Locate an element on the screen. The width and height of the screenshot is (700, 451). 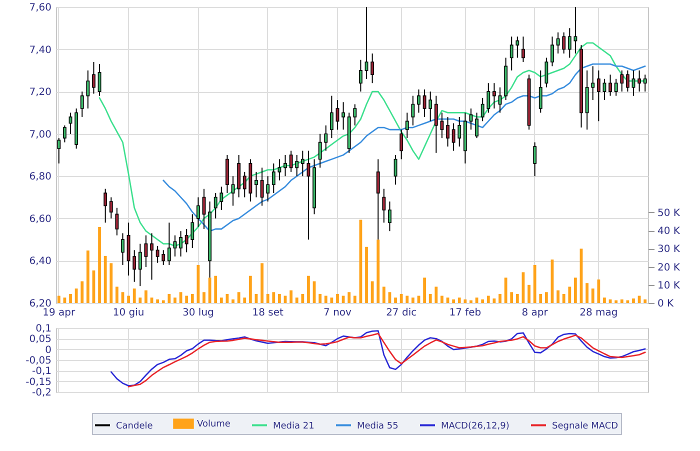
x-tick-label: 19 apr is located at coordinates (59, 313).